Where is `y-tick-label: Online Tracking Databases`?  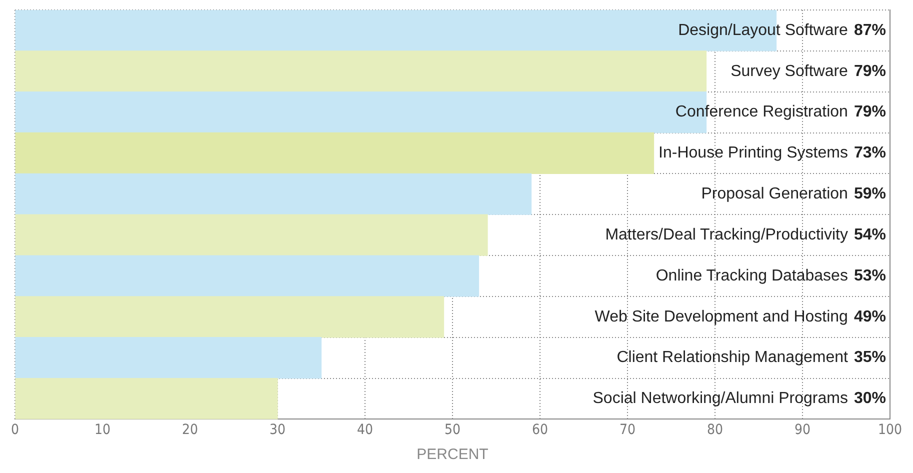
y-tick-label: Online Tracking Databases is located at coordinates (752, 275).